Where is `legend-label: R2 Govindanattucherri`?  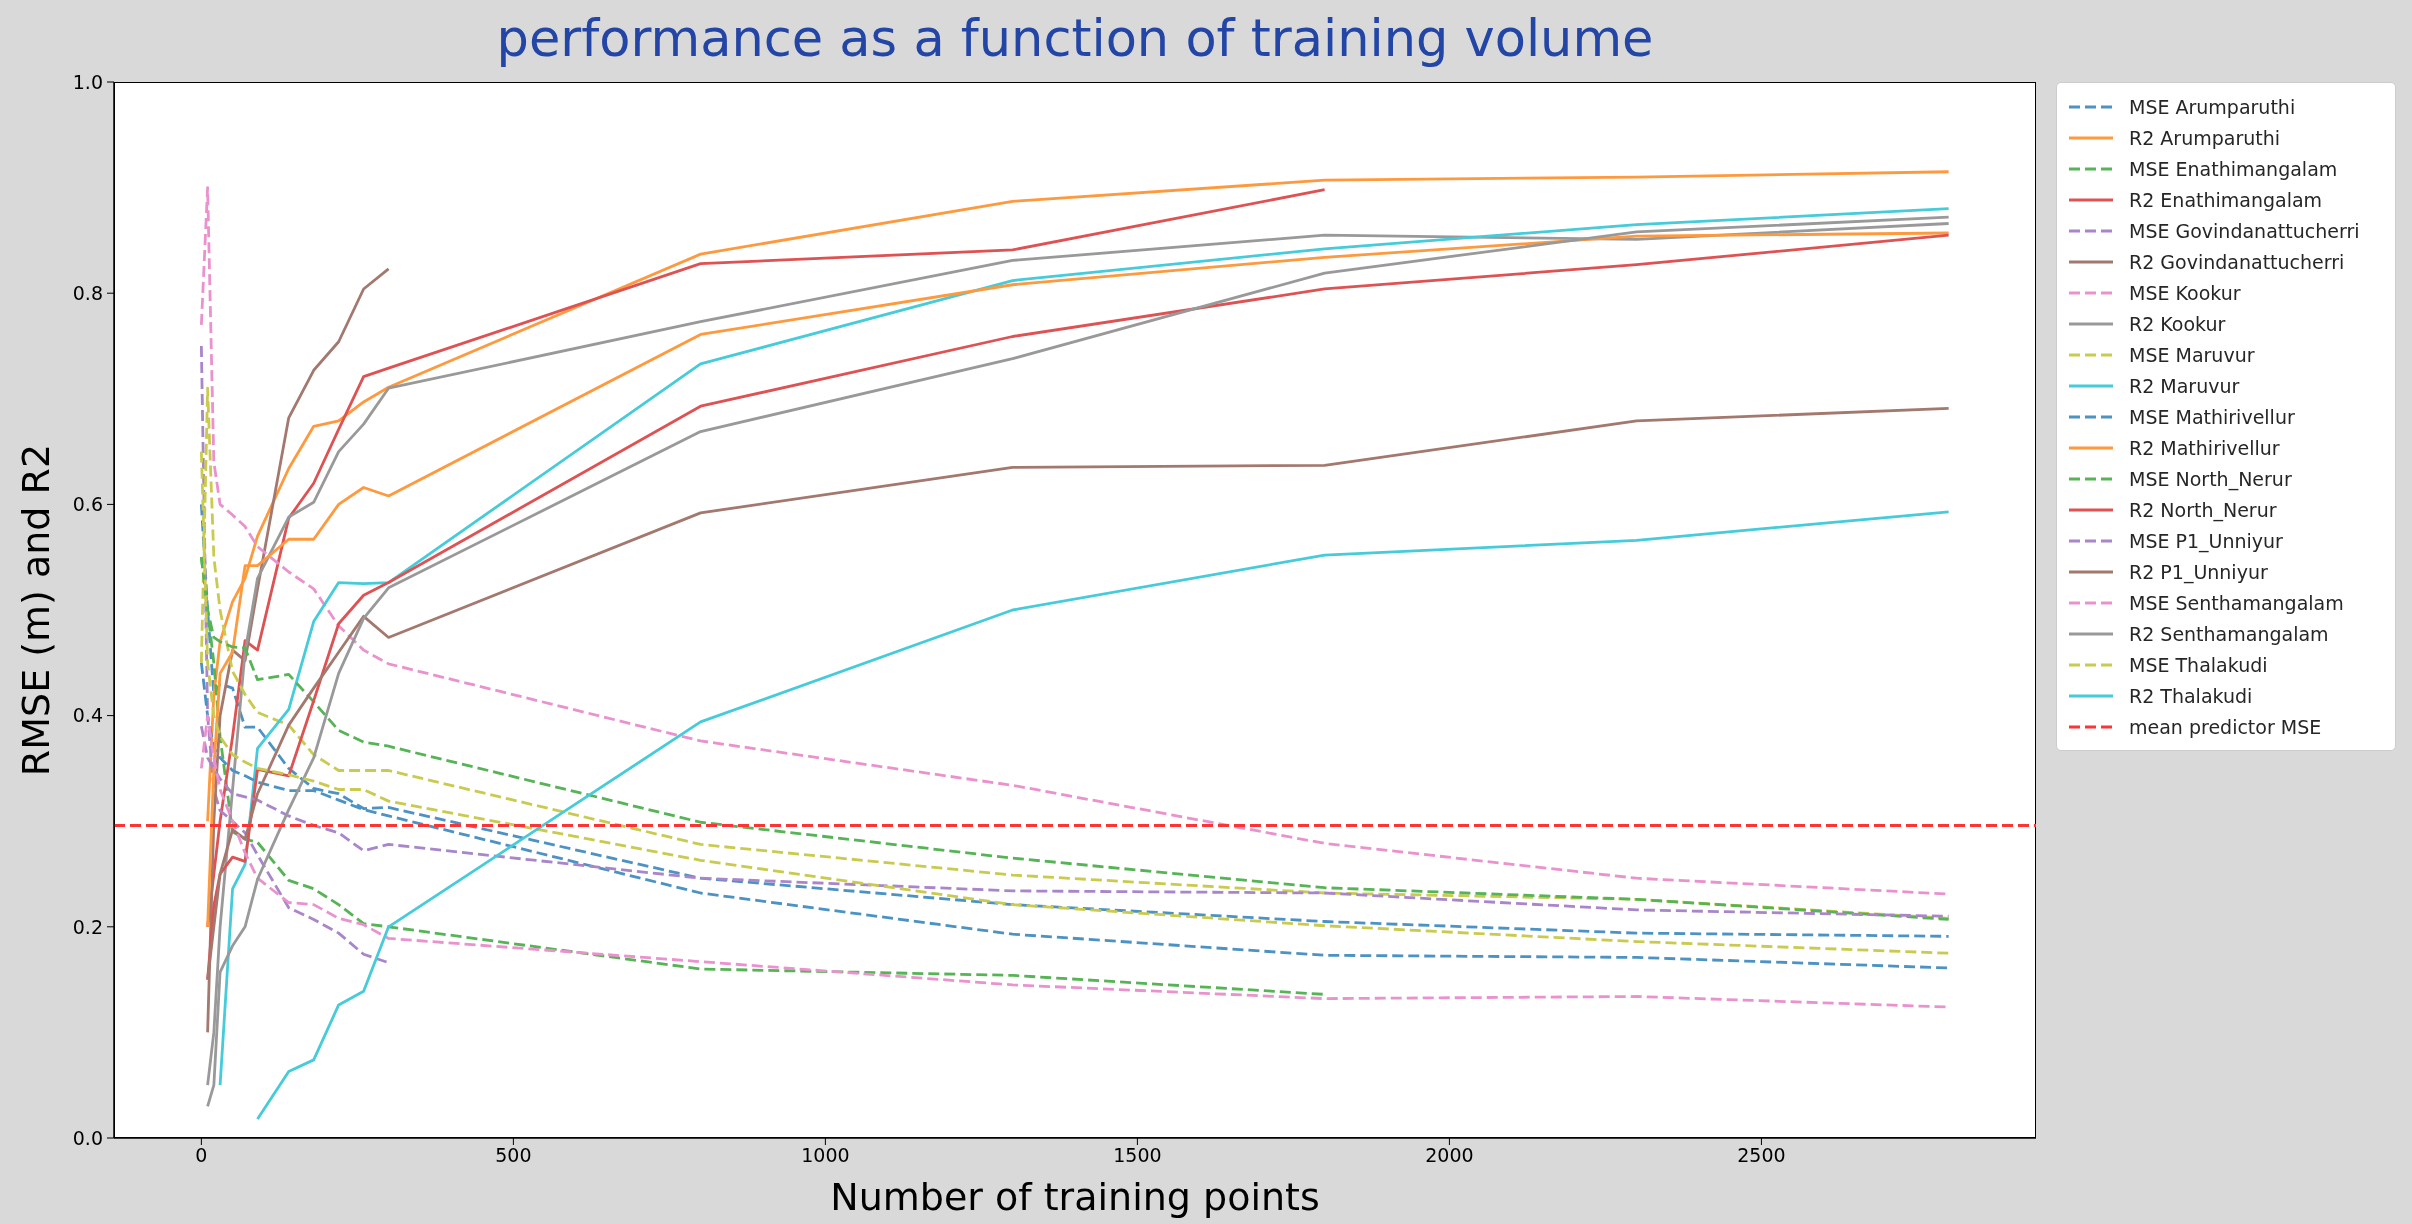
legend-label: R2 Govindanattucherri is located at coordinates (2237, 261).